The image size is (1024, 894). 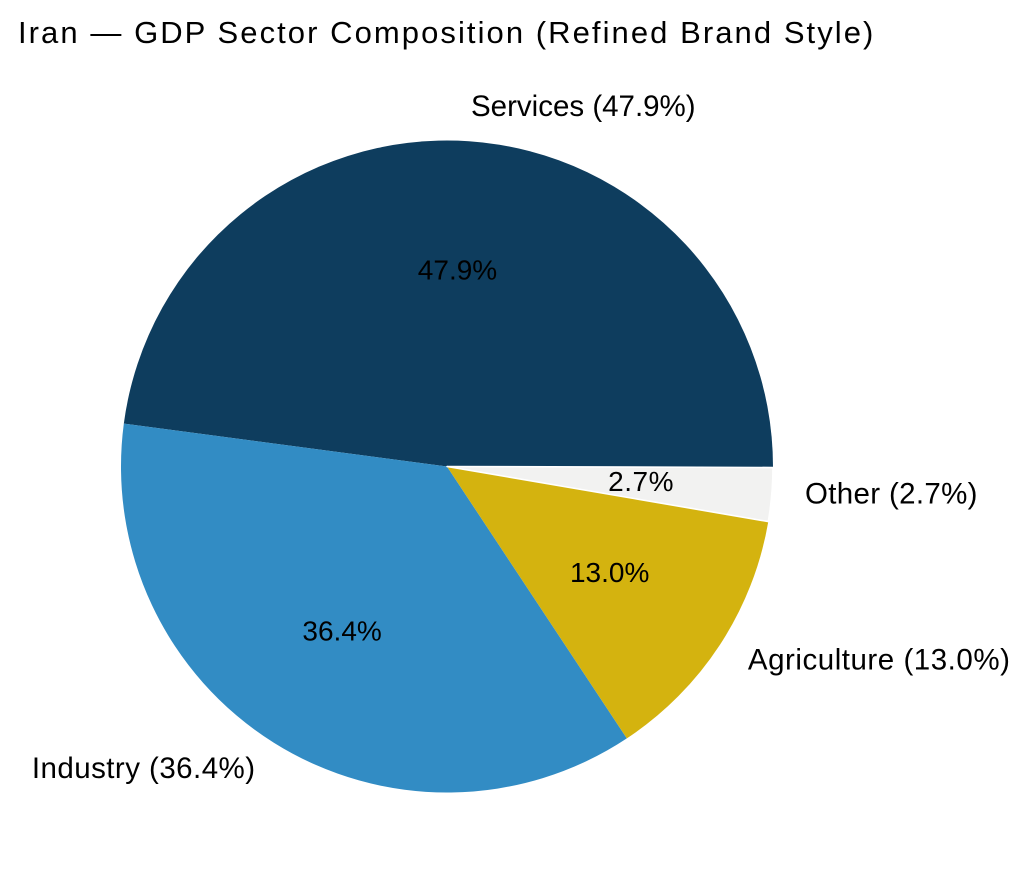 What do you see at coordinates (609, 572) in the screenshot?
I see `svg-text: 13.0%` at bounding box center [609, 572].